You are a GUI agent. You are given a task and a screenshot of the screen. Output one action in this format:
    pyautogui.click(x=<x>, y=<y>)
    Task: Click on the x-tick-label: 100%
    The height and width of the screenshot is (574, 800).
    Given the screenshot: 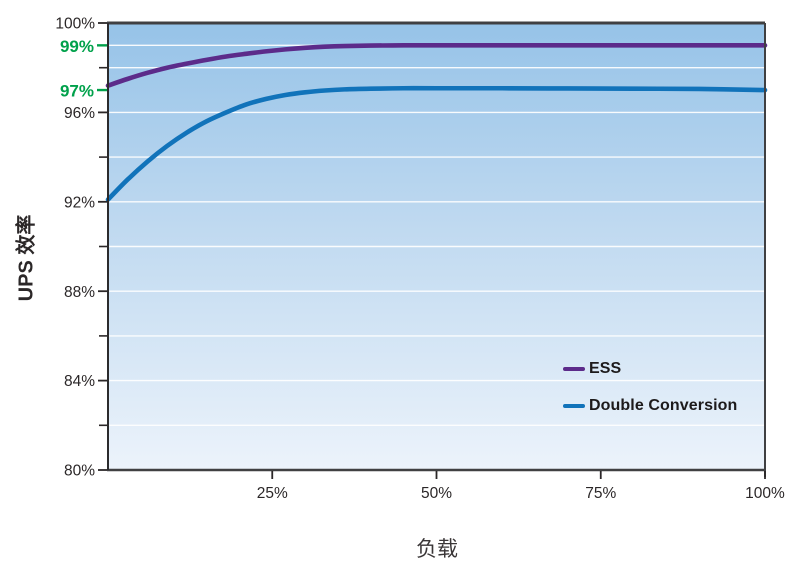 What is the action you would take?
    pyautogui.click(x=765, y=493)
    